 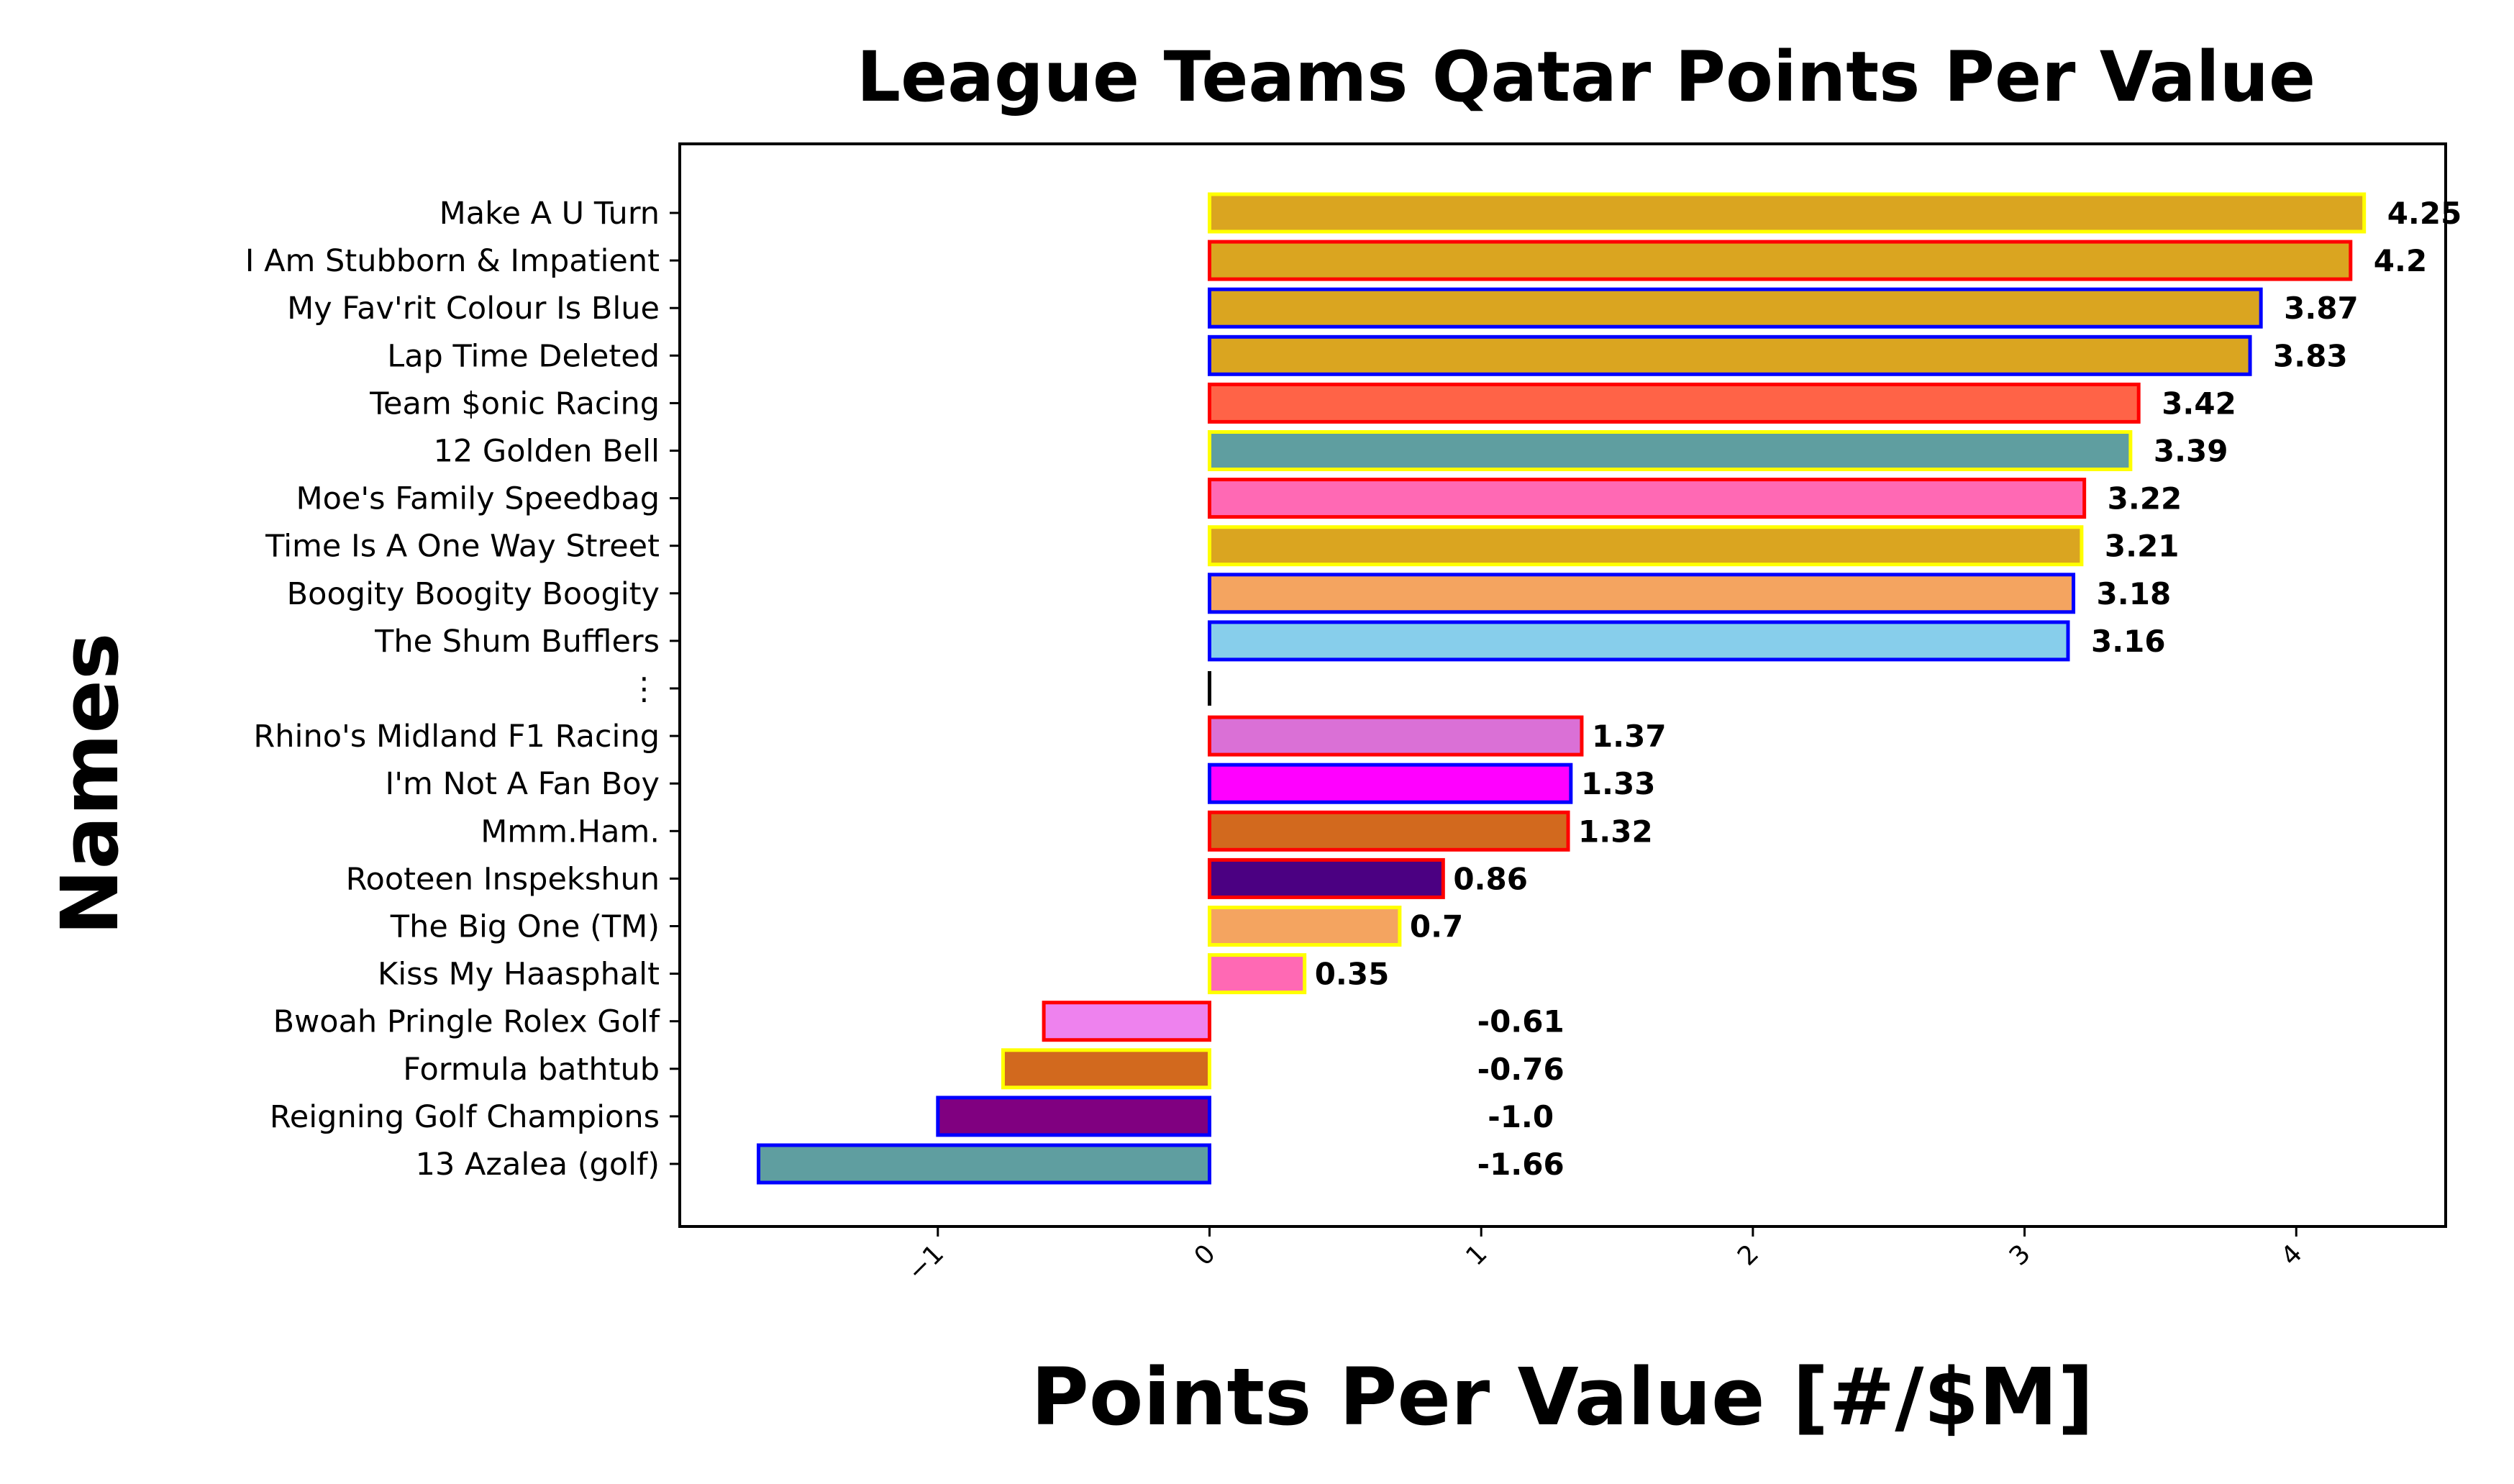 What do you see at coordinates (550, 214) in the screenshot?
I see `y-tick-label: Make A U Turn` at bounding box center [550, 214].